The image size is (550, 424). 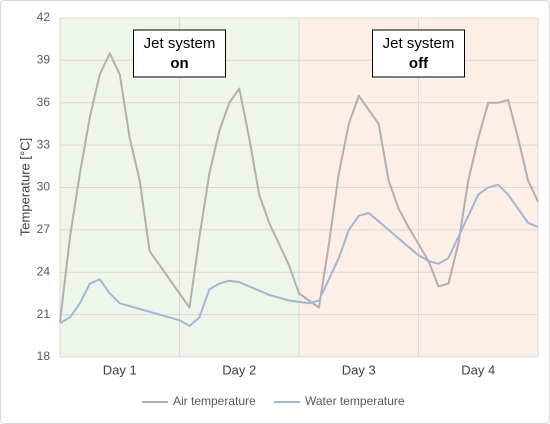 What do you see at coordinates (44, 144) in the screenshot?
I see `y-tick-label: 33` at bounding box center [44, 144].